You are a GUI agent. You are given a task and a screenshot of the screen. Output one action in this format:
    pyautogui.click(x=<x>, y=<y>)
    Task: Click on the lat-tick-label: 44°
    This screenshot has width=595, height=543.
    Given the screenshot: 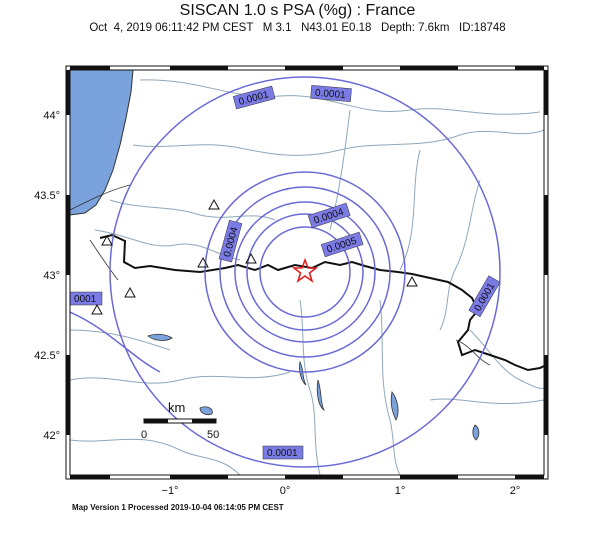 What is the action you would take?
    pyautogui.click(x=51, y=116)
    